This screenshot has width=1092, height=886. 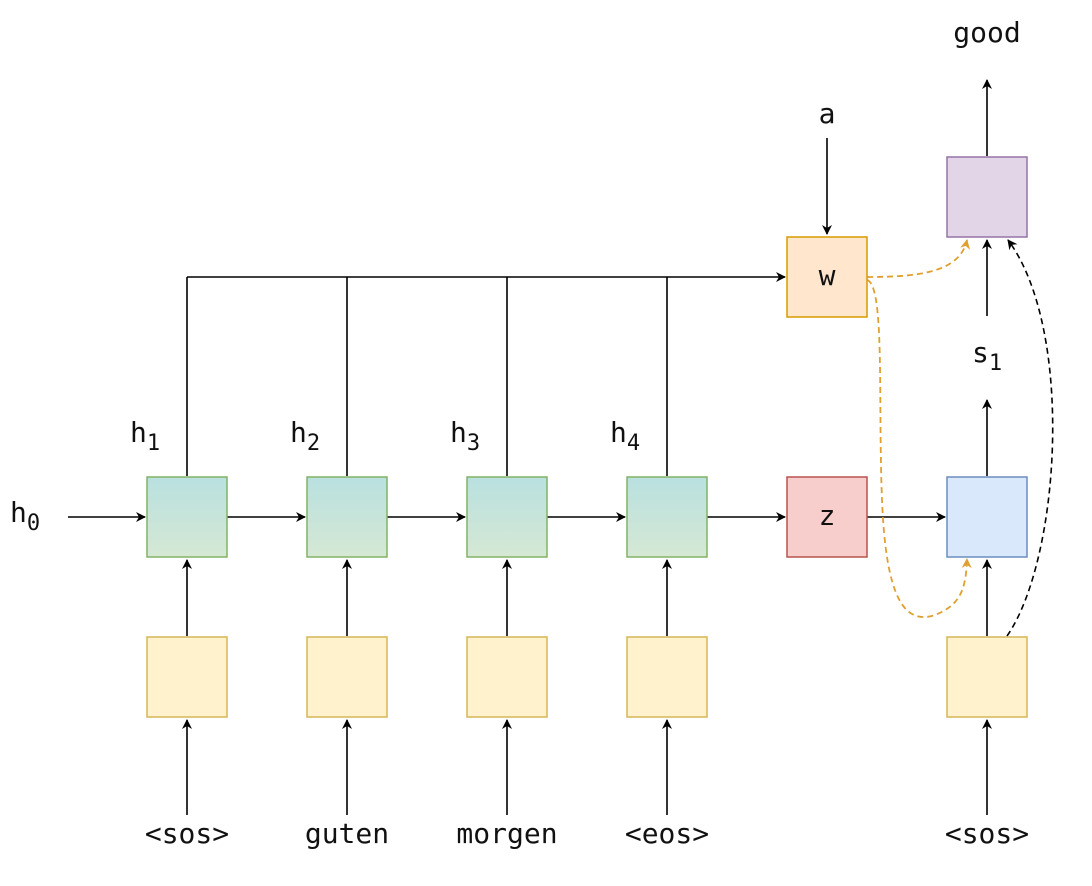 I want to click on source-token-2: guten, so click(x=347, y=833).